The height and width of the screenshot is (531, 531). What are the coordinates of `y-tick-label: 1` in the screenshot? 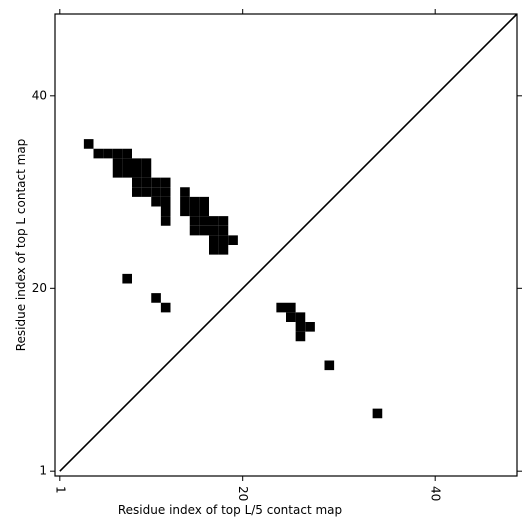 It's located at (43, 471).